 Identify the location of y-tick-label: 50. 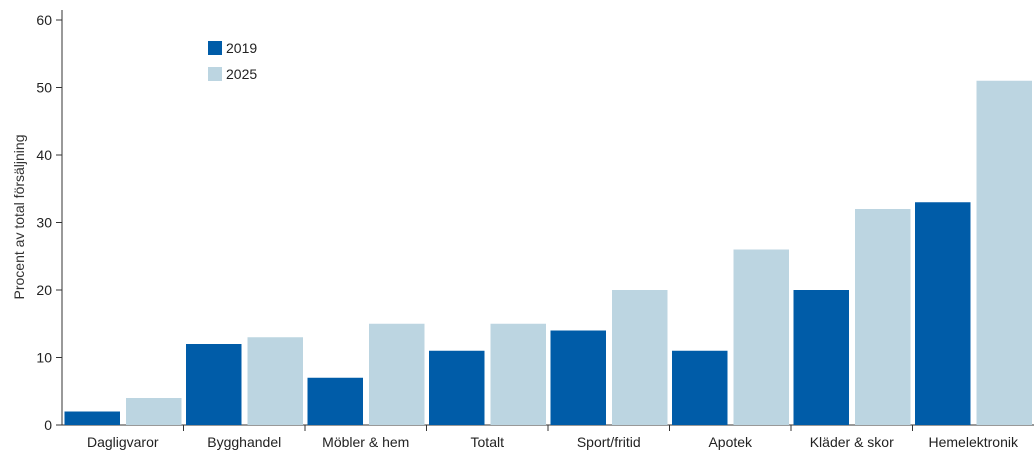
(44, 88).